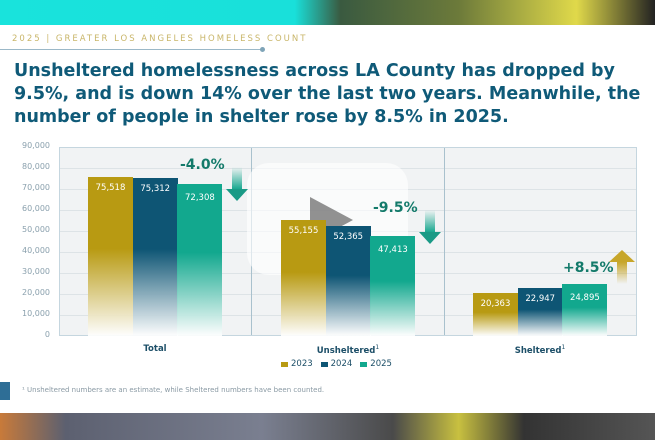  What do you see at coordinates (36, 187) in the screenshot?
I see `y-tick-label: 70,000` at bounding box center [36, 187].